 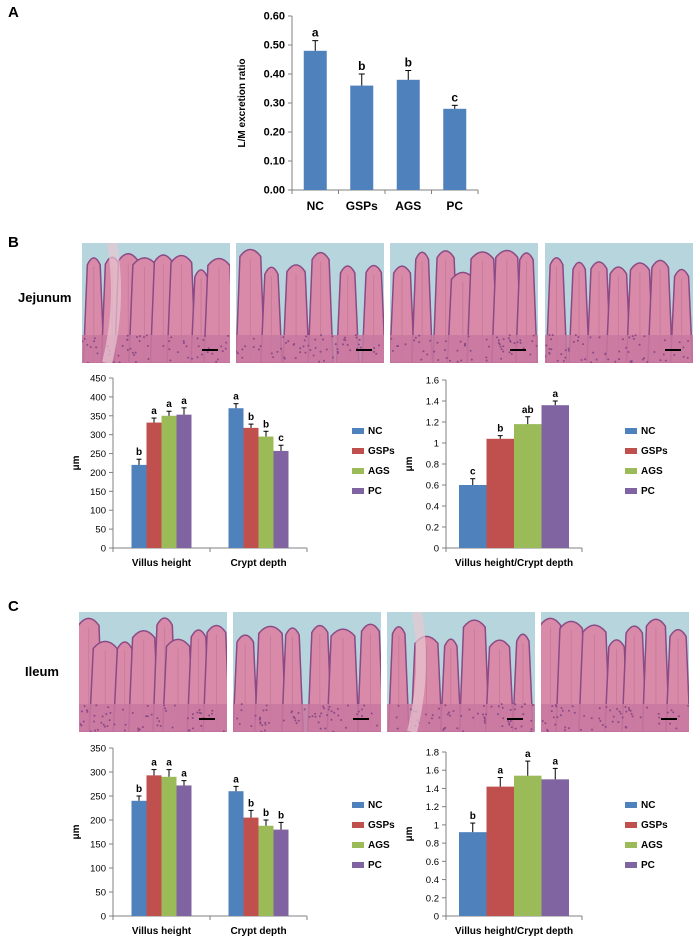 I want to click on legend-label: GSPs, so click(x=381, y=451).